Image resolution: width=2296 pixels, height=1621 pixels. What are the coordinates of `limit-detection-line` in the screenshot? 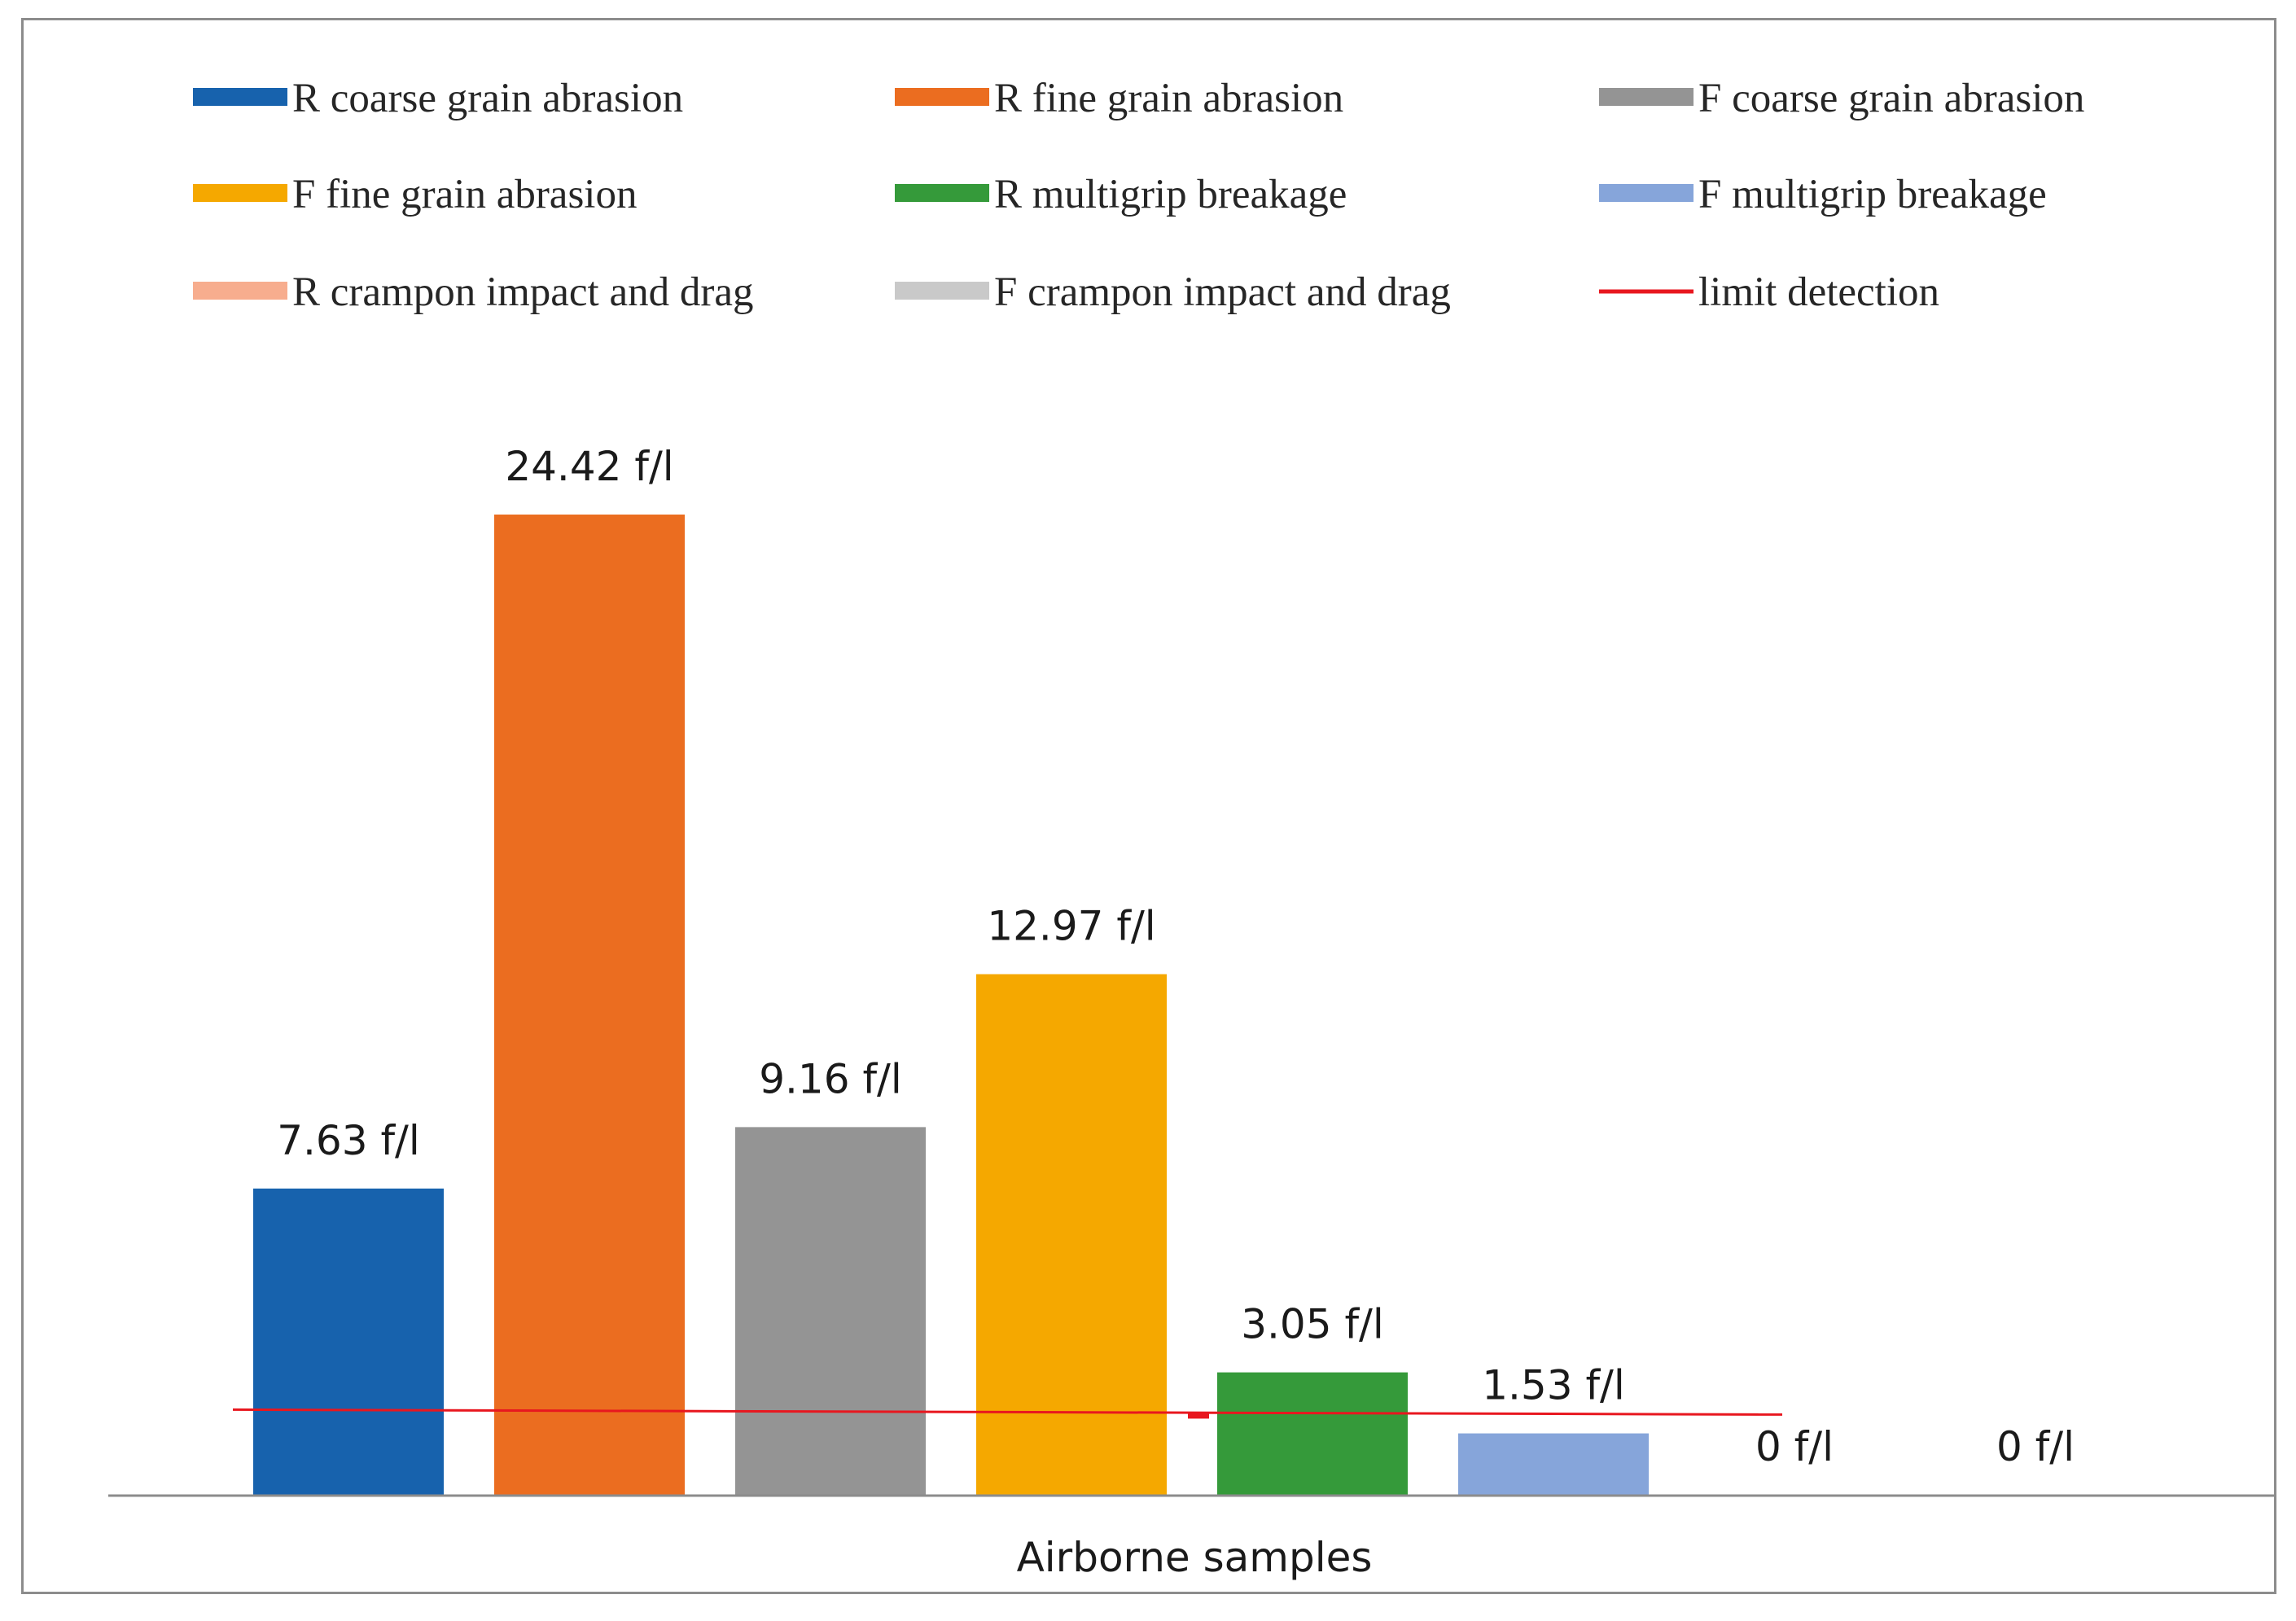 It's located at (1007, 1412).